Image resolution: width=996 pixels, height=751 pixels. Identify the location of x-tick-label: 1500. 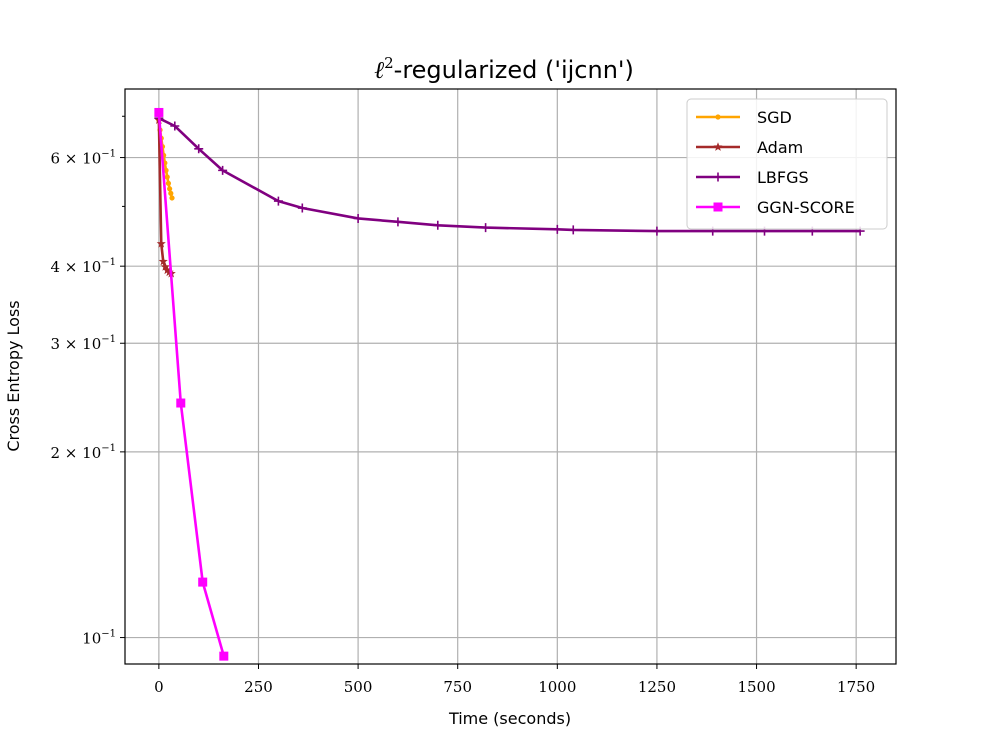
(756, 687).